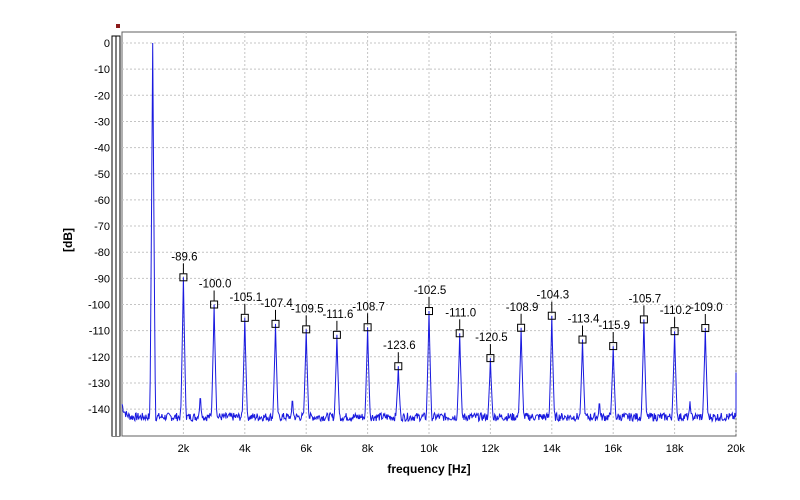  I want to click on peak-label: -109.0, so click(706, 308).